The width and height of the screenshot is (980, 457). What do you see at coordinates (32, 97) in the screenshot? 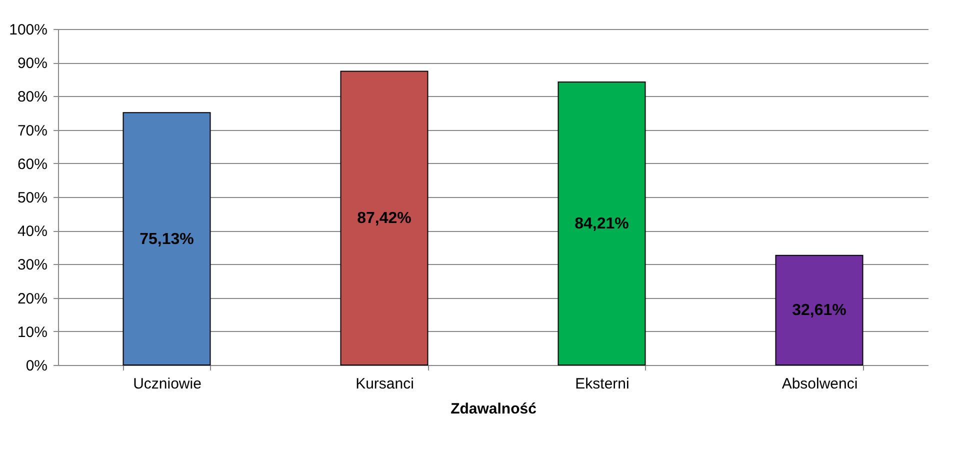
I see `y-tick-label: 80%` at bounding box center [32, 97].